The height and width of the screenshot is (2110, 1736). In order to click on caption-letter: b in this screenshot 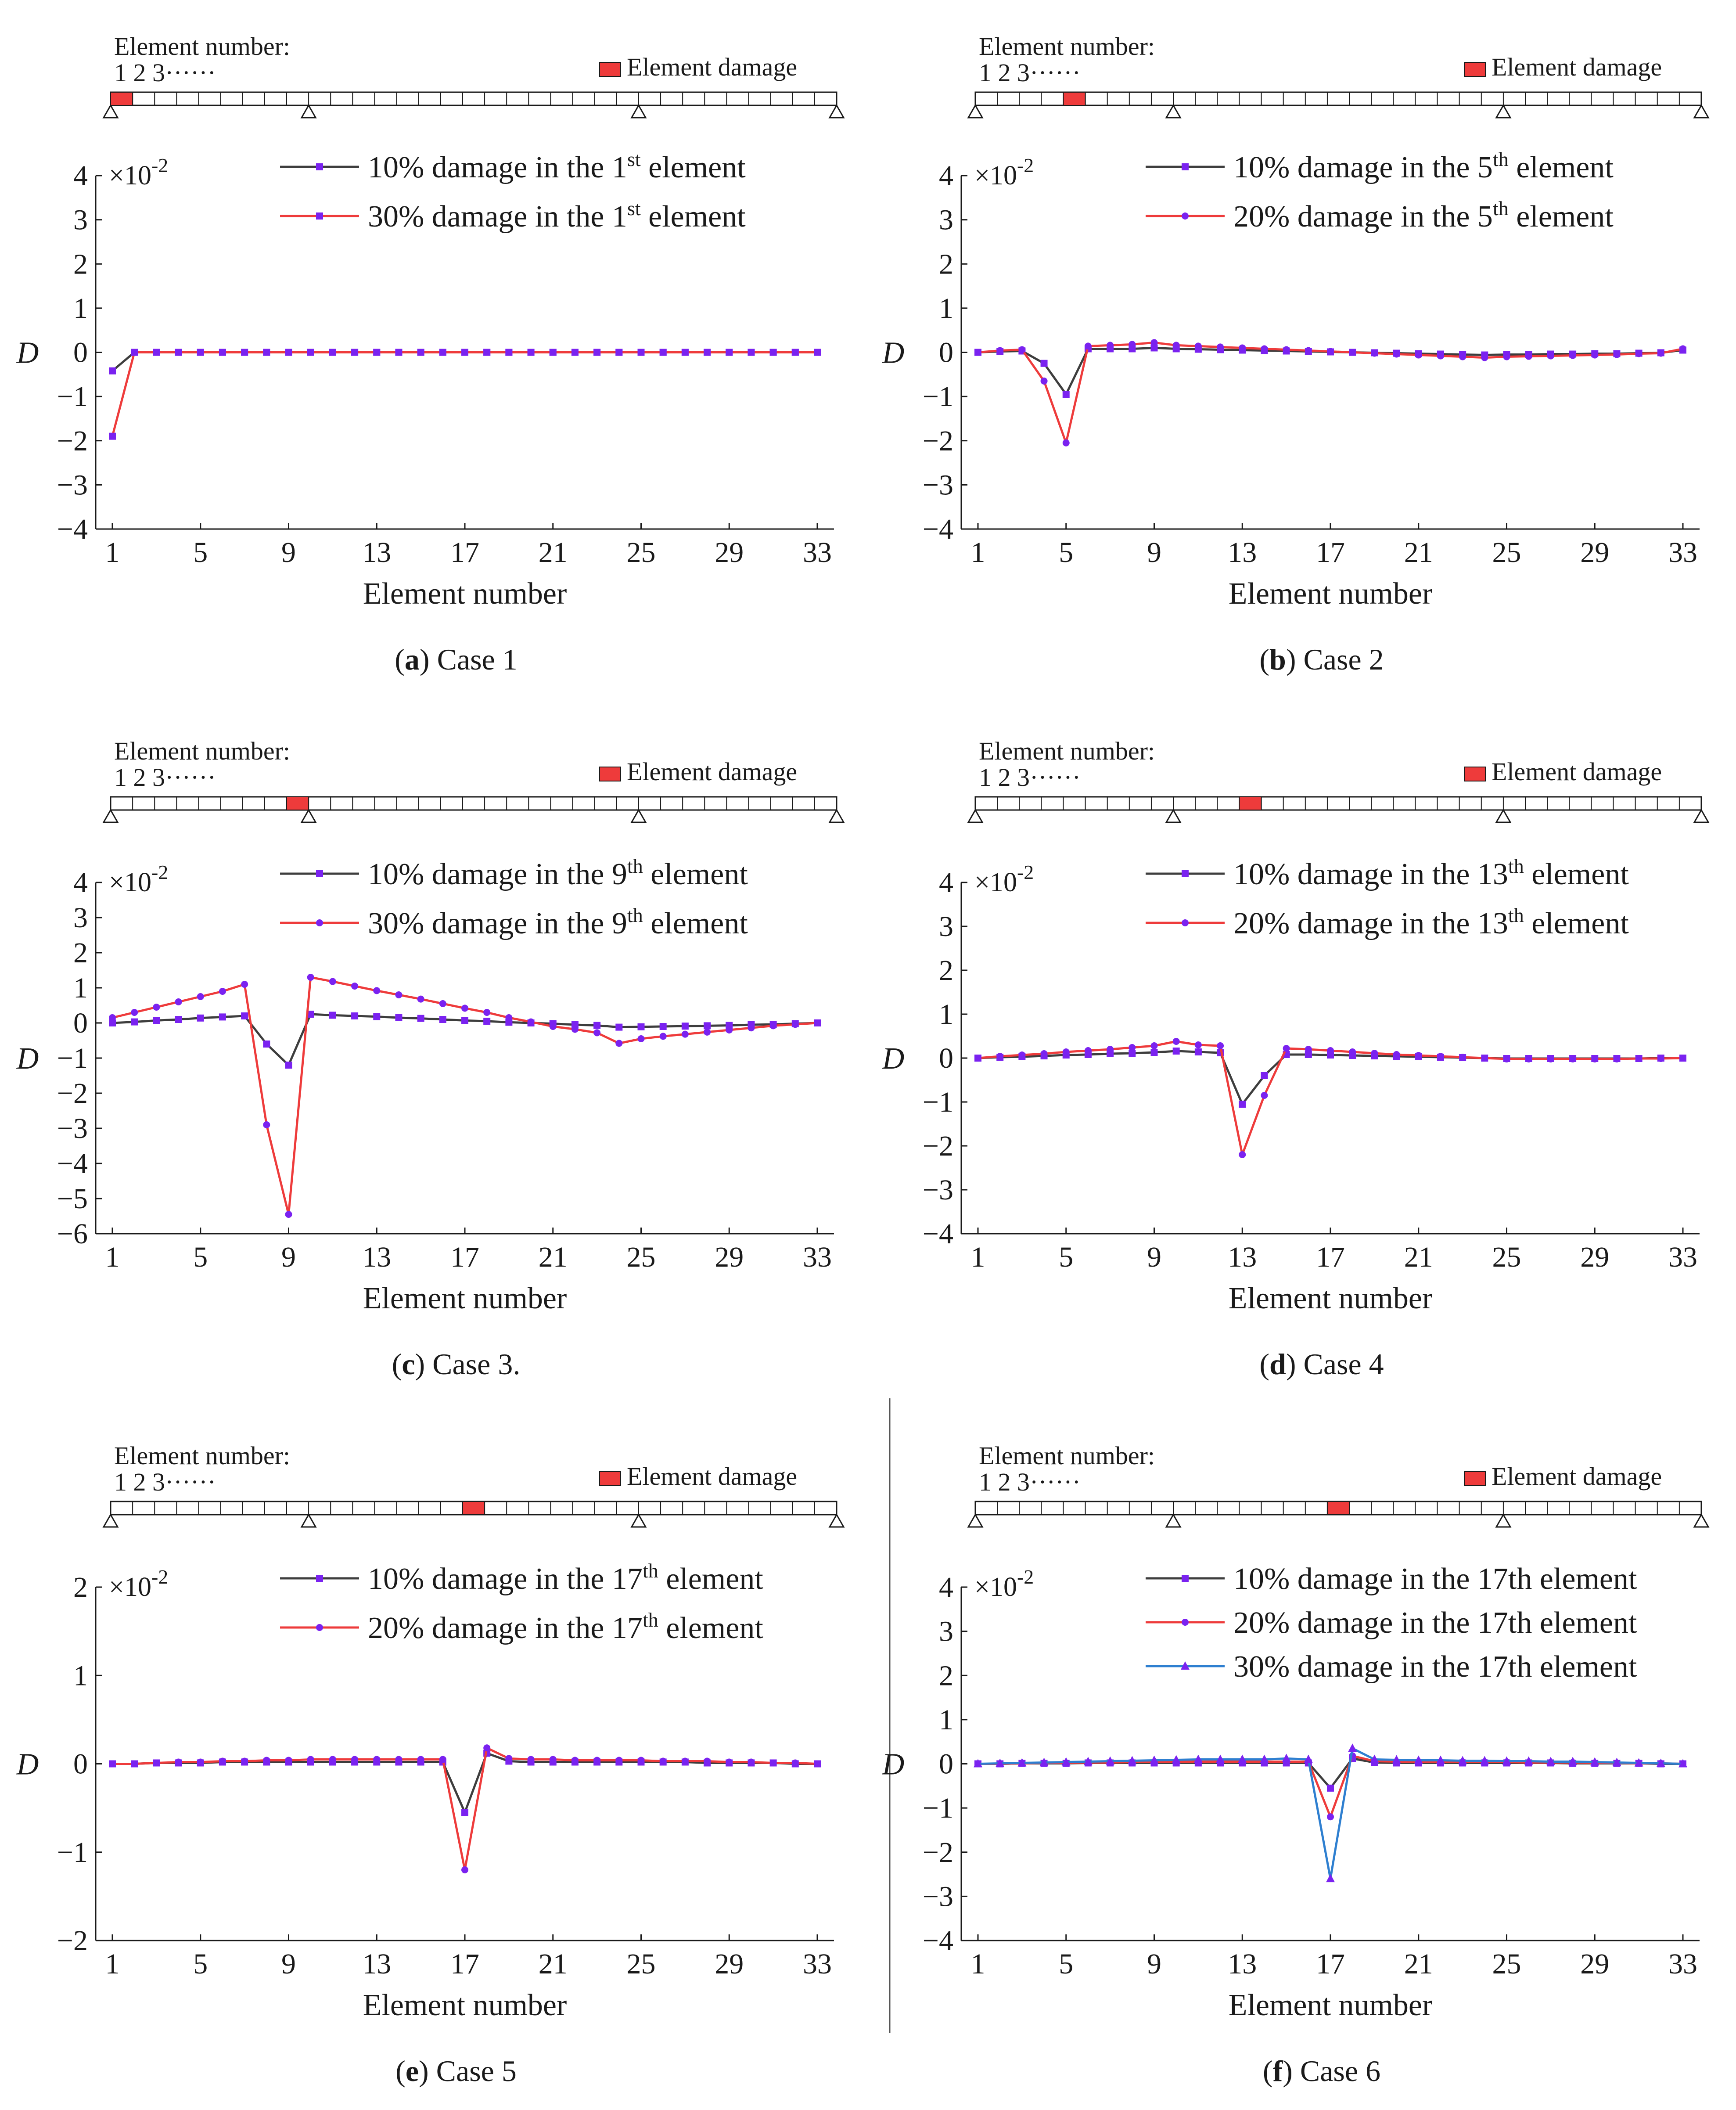, I will do `click(1277, 659)`.